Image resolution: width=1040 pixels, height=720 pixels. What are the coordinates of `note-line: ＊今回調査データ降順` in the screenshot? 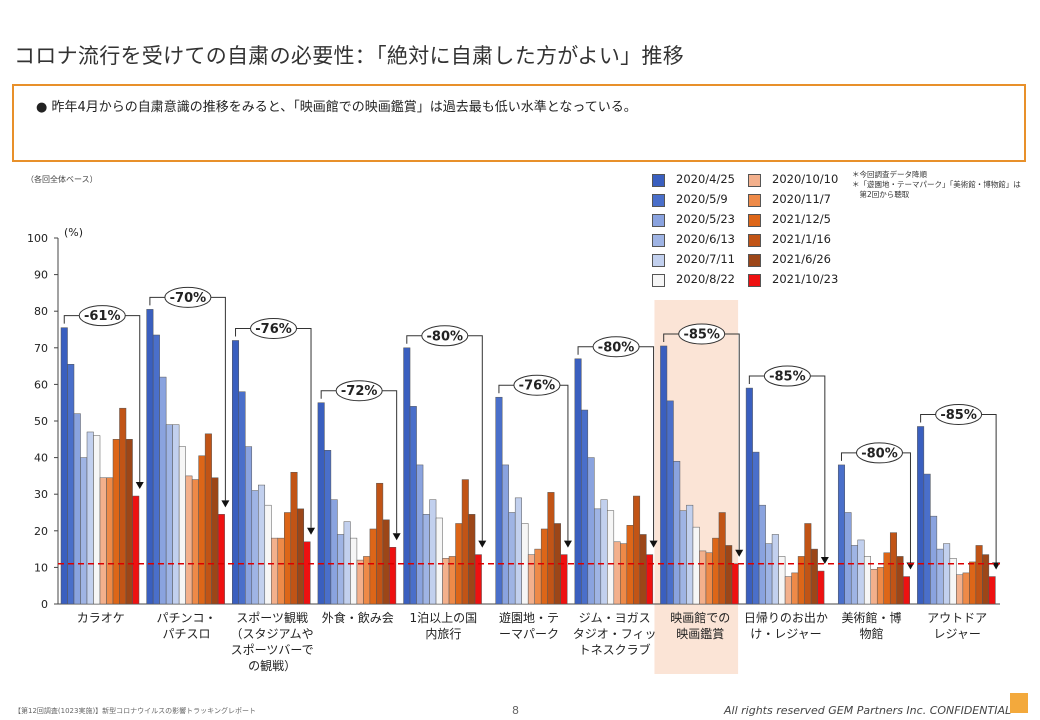 It's located at (889, 174).